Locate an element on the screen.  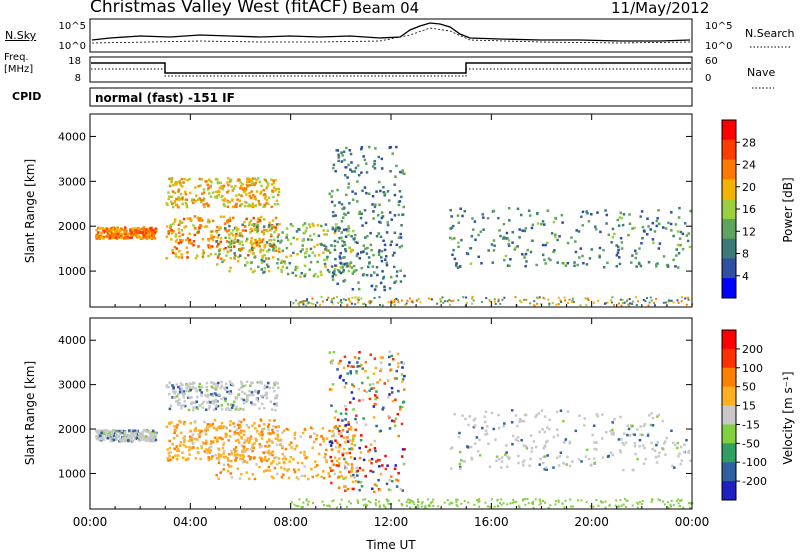
colorbar-swatch is located at coordinates (729, 248).